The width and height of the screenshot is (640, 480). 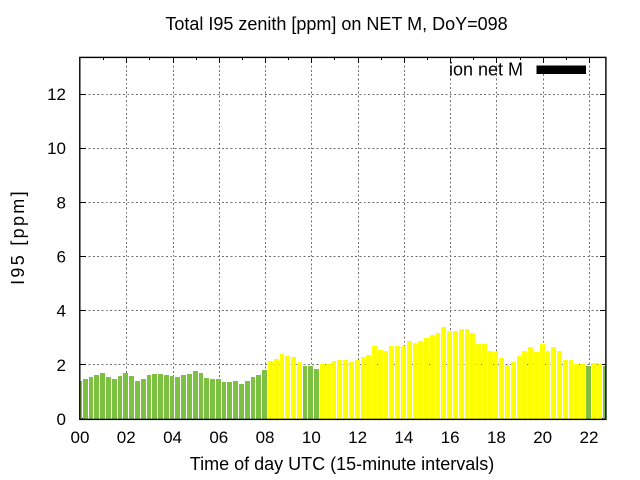 What do you see at coordinates (61, 257) in the screenshot?
I see `svg-text: 6` at bounding box center [61, 257].